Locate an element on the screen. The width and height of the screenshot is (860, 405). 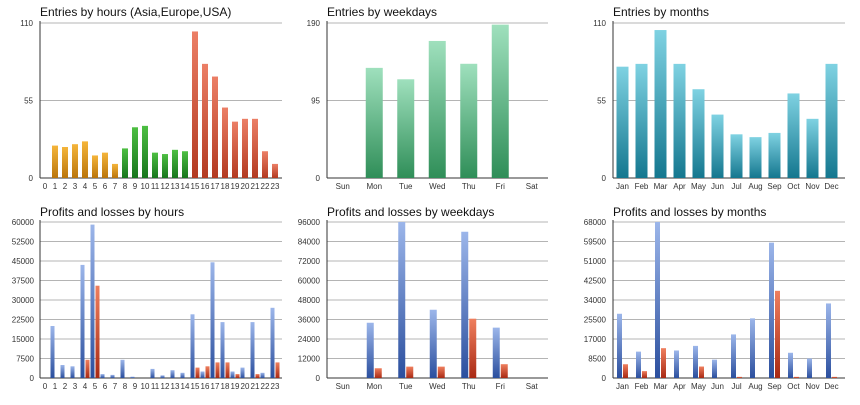
x-tick-label: Fri is located at coordinates (501, 186).